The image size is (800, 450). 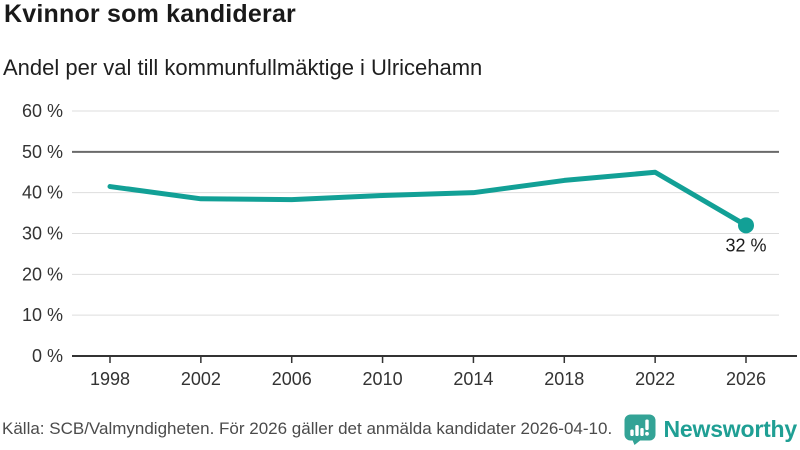 What do you see at coordinates (201, 379) in the screenshot?
I see `x-tick-label: 2002` at bounding box center [201, 379].